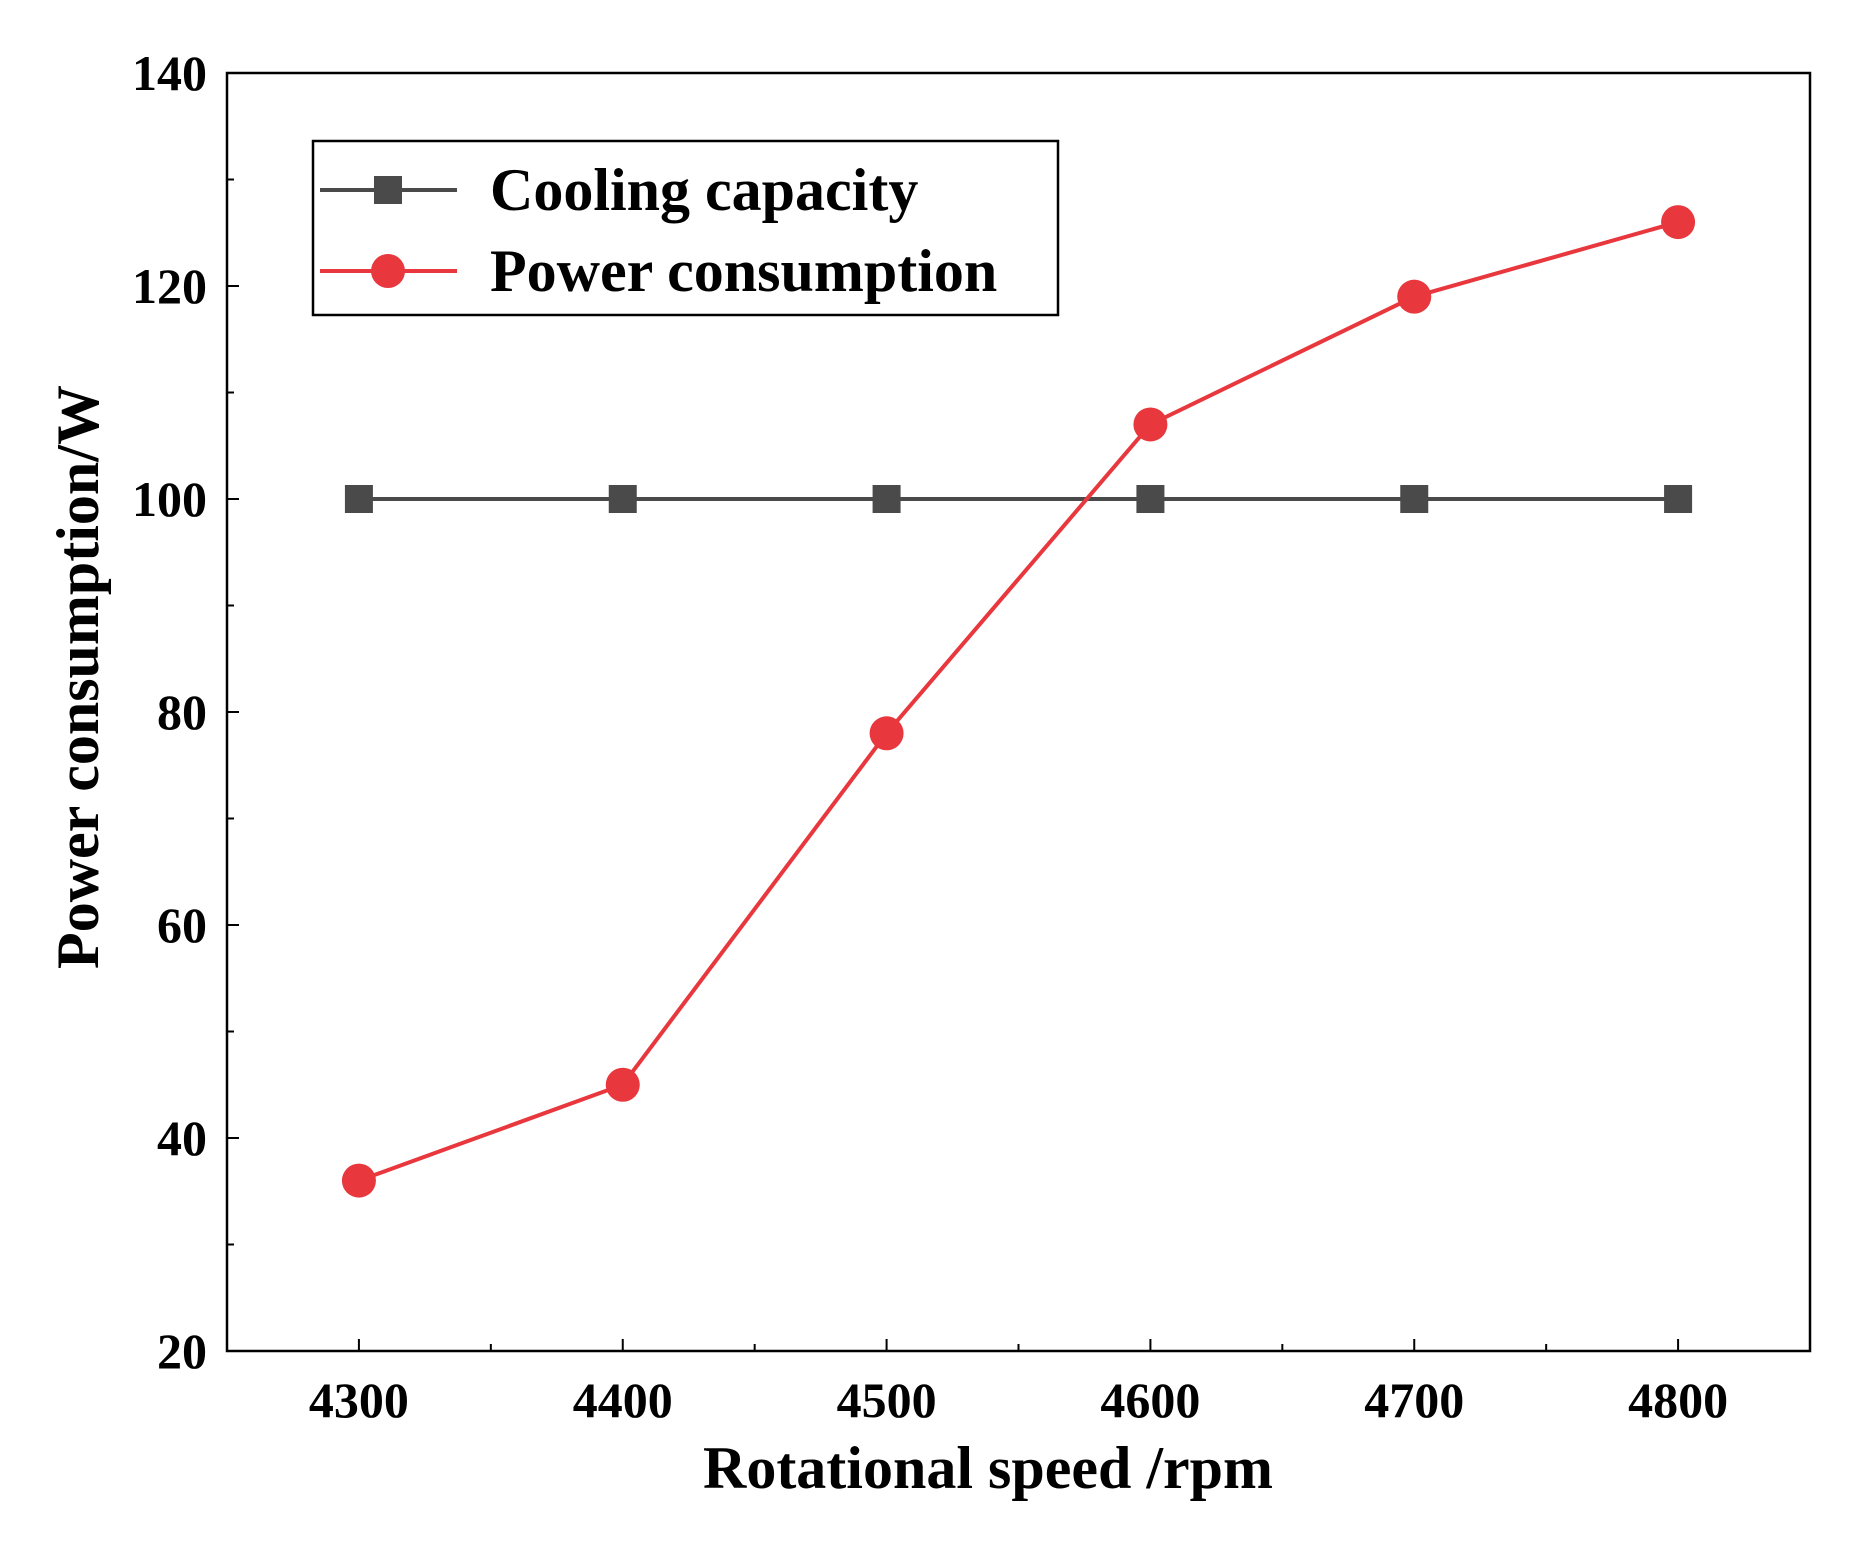 Image resolution: width=1851 pixels, height=1541 pixels. I want to click on y-tick-label: 40, so click(182, 1138).